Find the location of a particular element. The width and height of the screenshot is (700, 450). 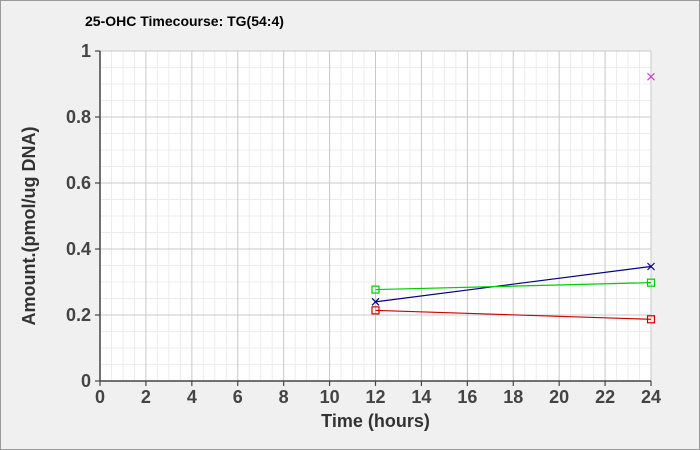

y-tick-label: 0.6 is located at coordinates (78, 183).